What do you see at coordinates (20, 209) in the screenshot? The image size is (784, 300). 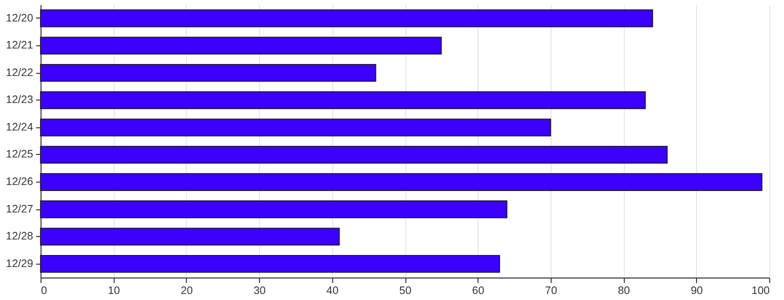 I see `y-tick-label: 12/27` at bounding box center [20, 209].